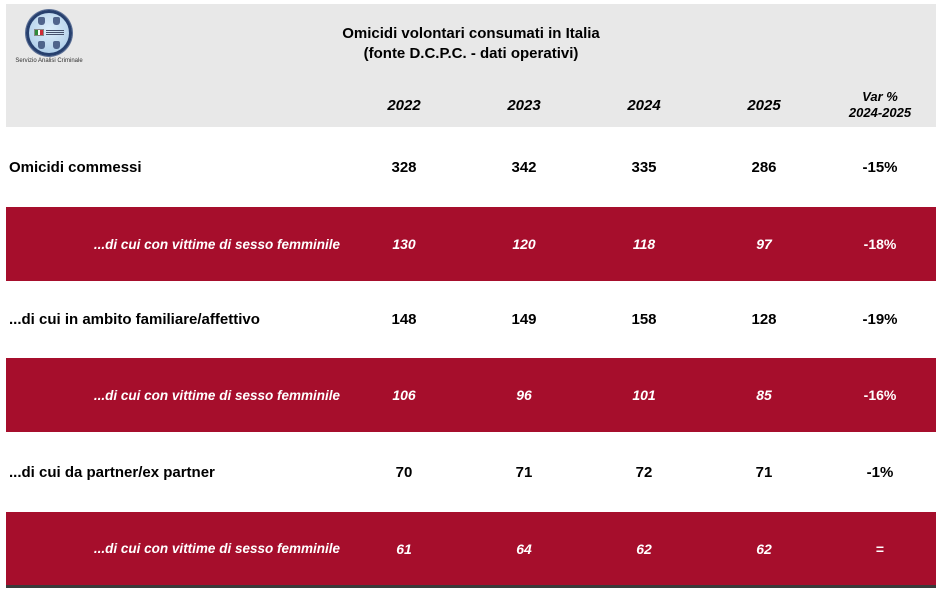 Image resolution: width=946 pixels, height=597 pixels. What do you see at coordinates (644, 244) in the screenshot?
I see `cell-2024: 118` at bounding box center [644, 244].